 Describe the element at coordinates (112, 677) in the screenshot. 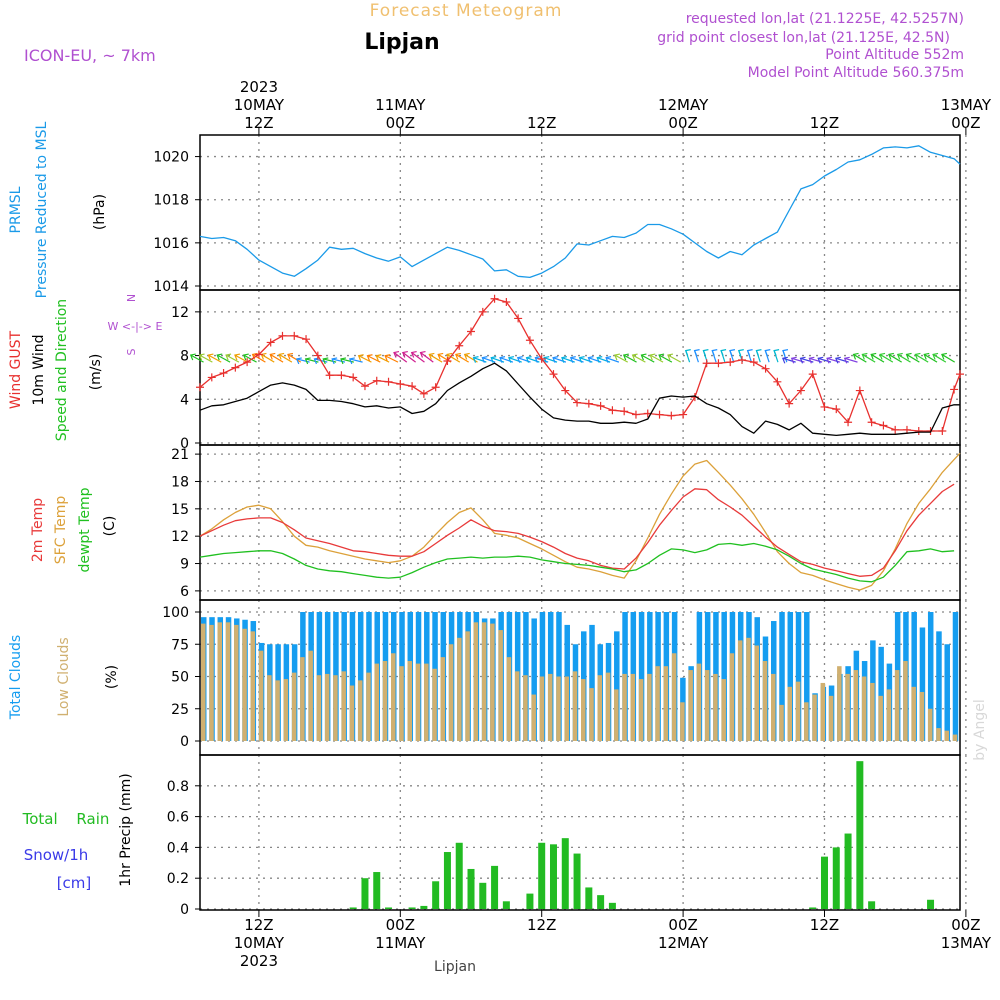

I see `cloud-ylabel: (%)` at that location.